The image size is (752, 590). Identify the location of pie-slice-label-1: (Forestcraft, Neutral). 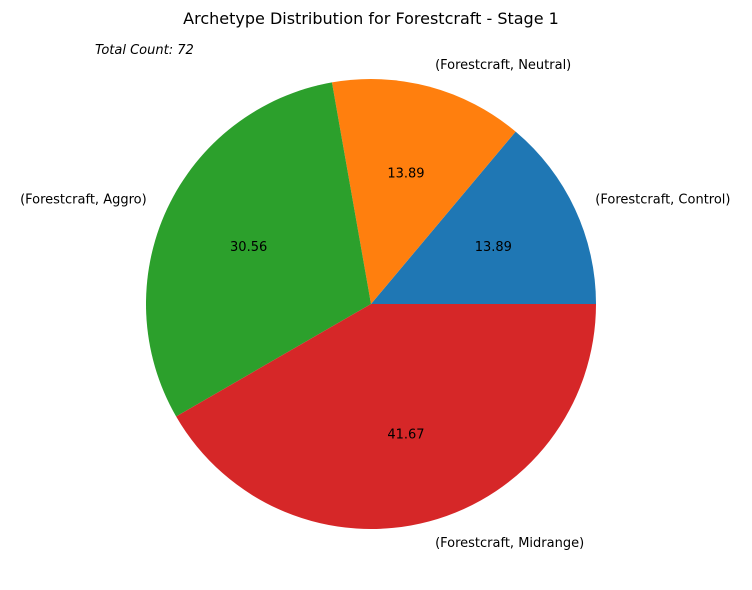
(503, 65).